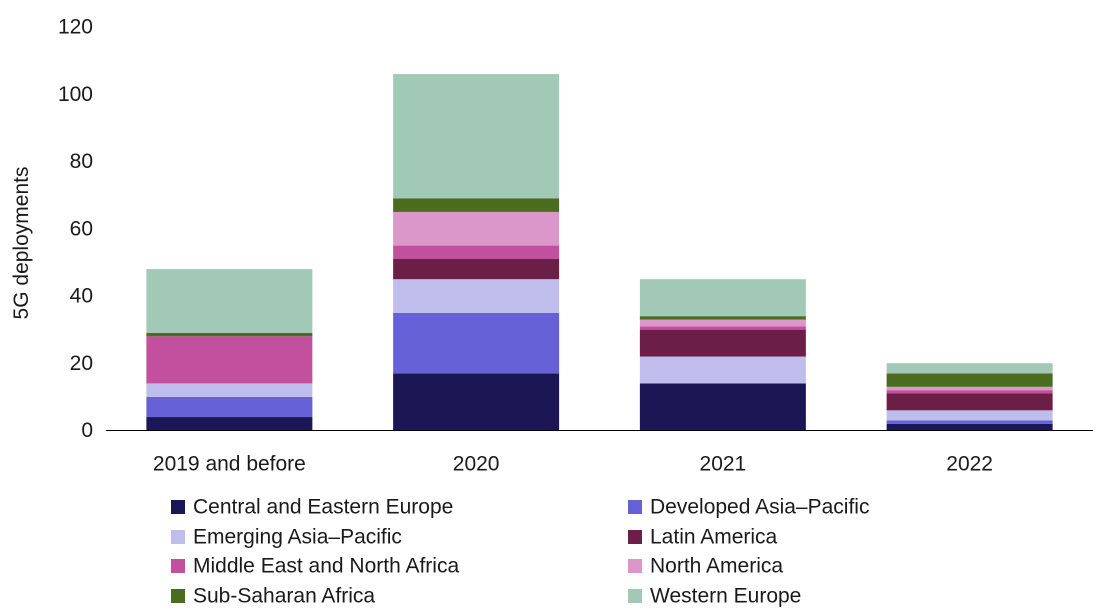 This screenshot has width=1093, height=613. Describe the element at coordinates (87, 430) in the screenshot. I see `y-tick-label: 0` at that location.